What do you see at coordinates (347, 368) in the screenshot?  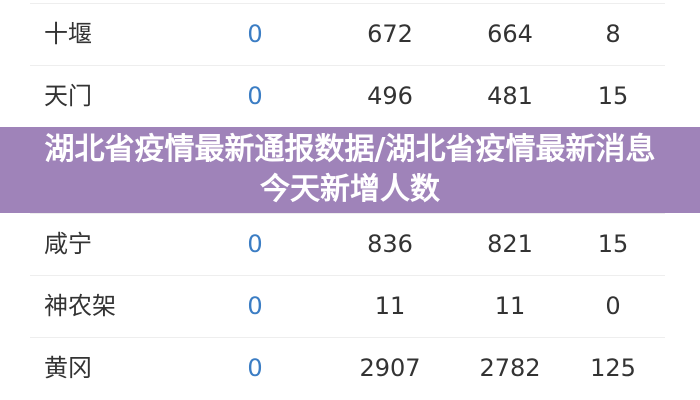 I see `table-row: 黄冈 0 2907 2782 125` at bounding box center [347, 368].